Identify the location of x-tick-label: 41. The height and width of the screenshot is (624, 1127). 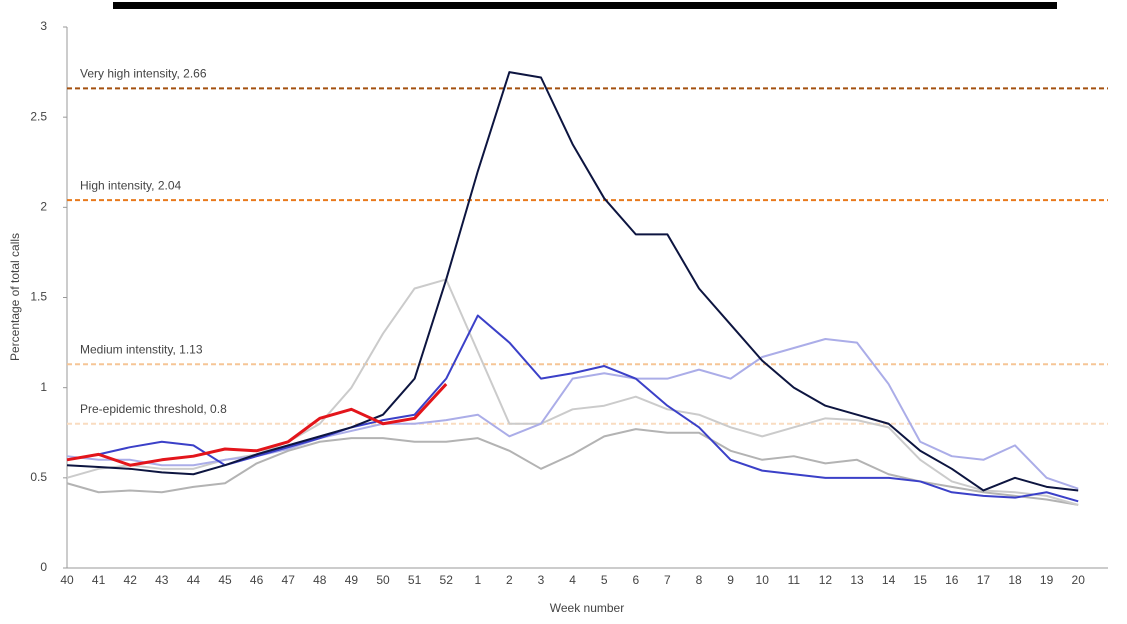
(99, 580).